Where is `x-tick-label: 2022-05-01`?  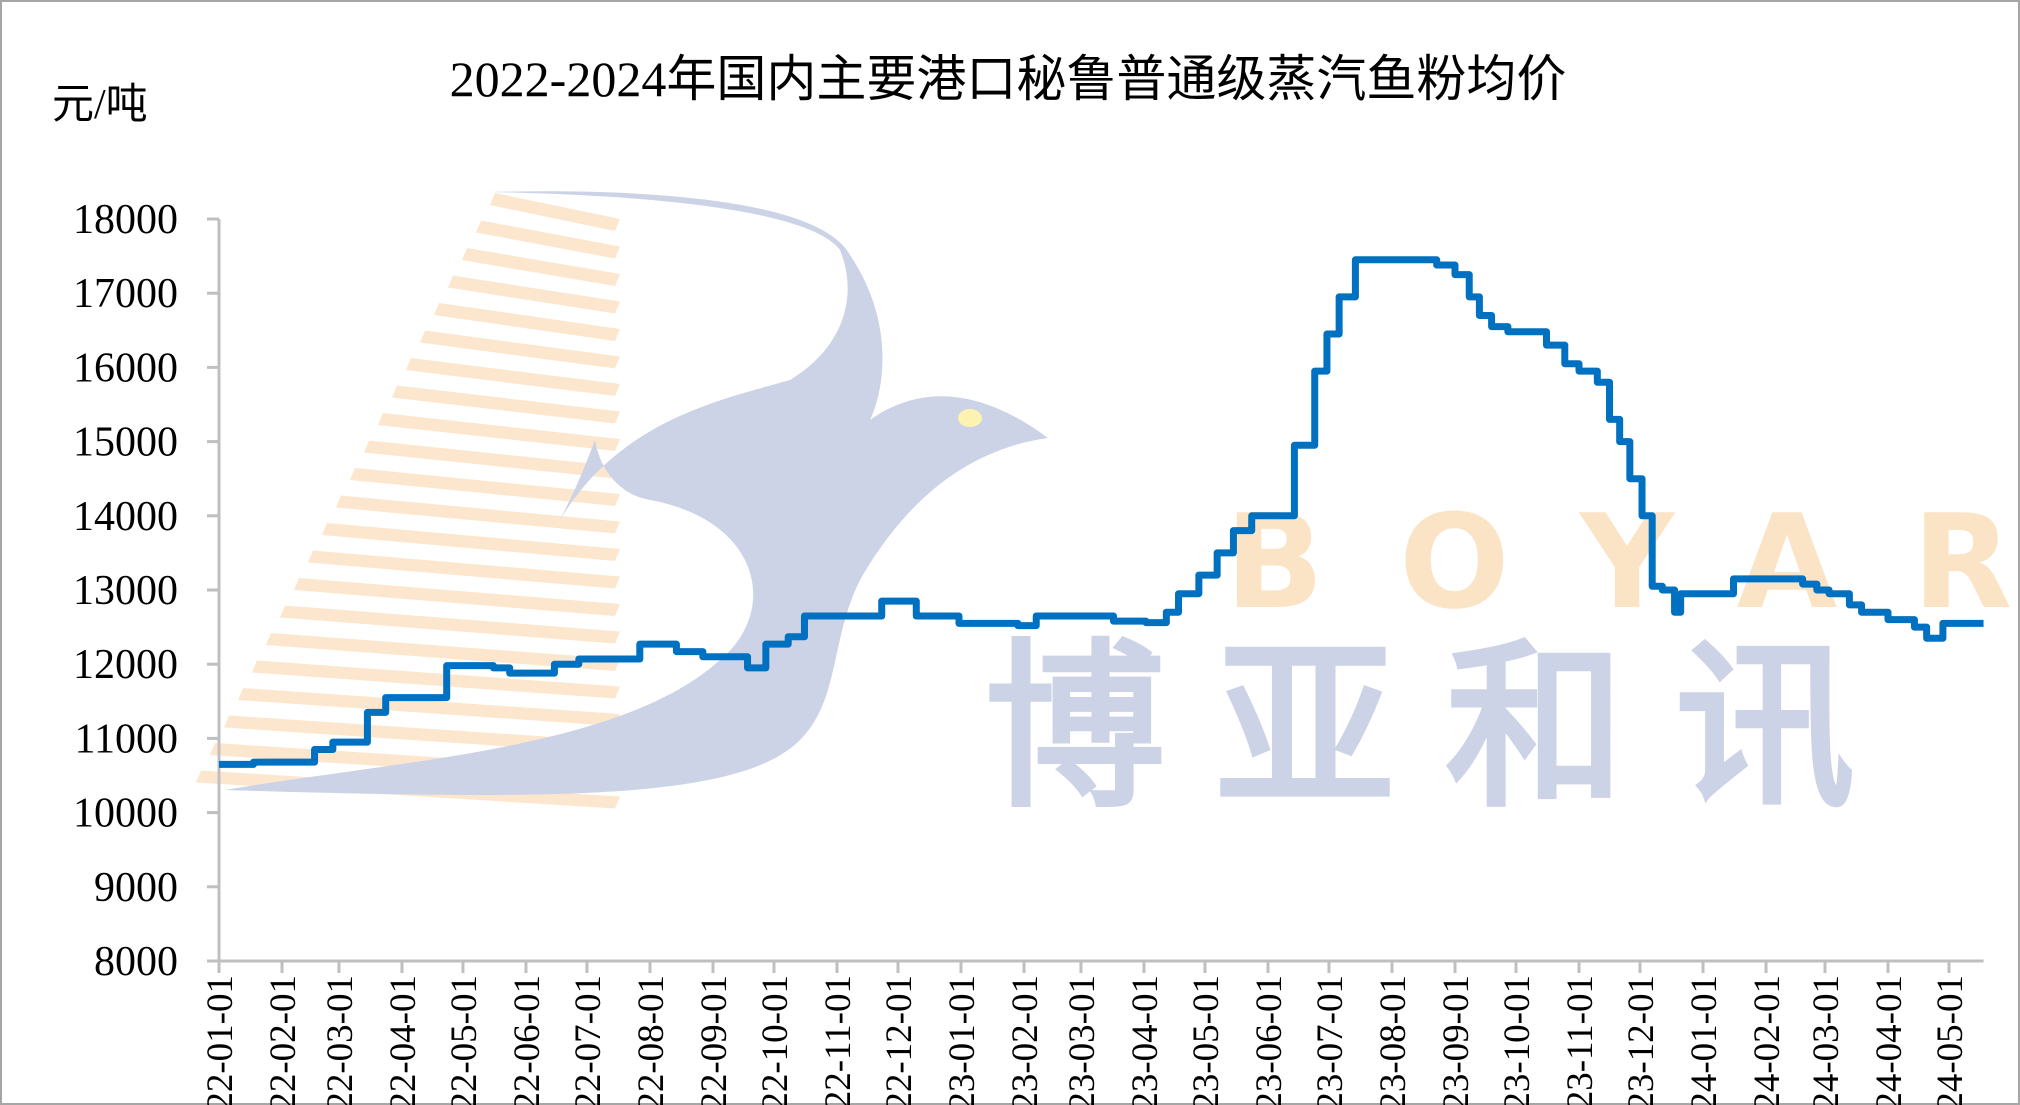 x-tick-label: 2022-05-01 is located at coordinates (464, 1040).